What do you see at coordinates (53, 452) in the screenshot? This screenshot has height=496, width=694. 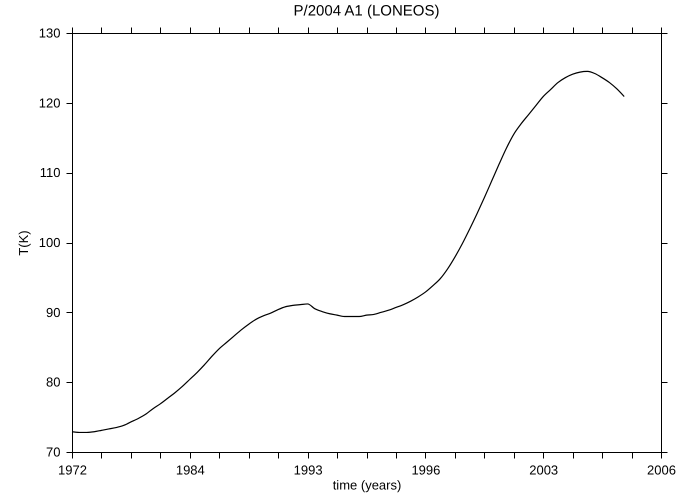 I see `y-tick-label: 70` at bounding box center [53, 452].